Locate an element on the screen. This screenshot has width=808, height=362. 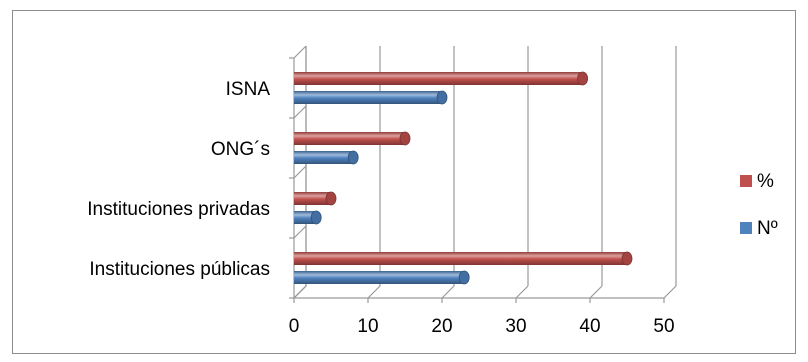
category-label: Instituciones privadas is located at coordinates (178, 209).